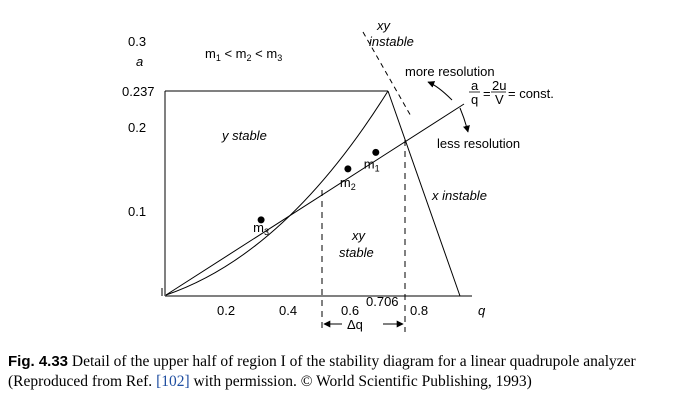  What do you see at coordinates (459, 195) in the screenshot?
I see `x-instable-label: x instable` at bounding box center [459, 195].